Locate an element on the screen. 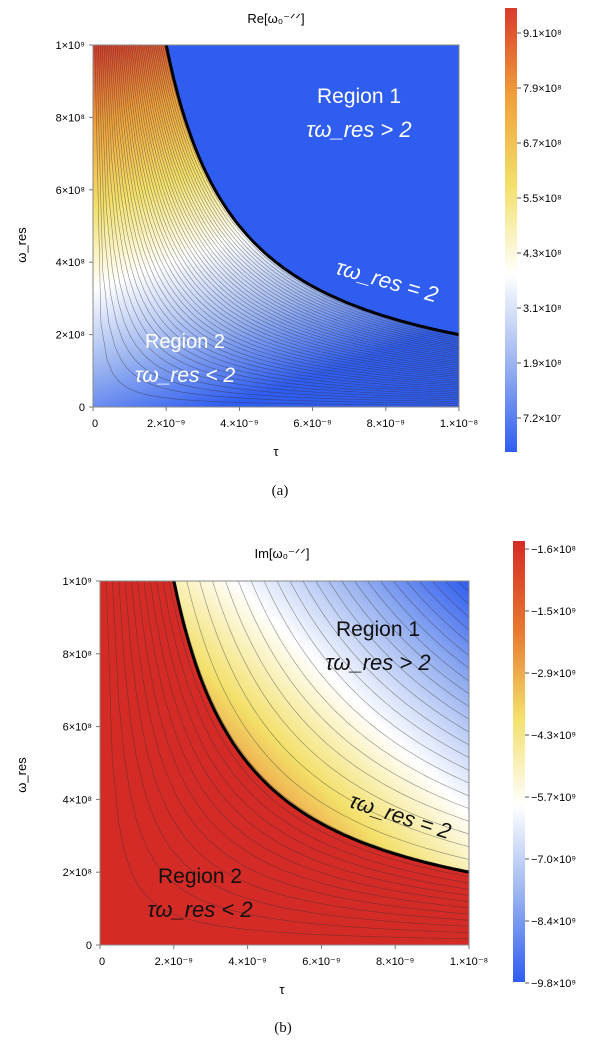  b-x-tick-label: 6.×10⁻⁹ is located at coordinates (321, 962).